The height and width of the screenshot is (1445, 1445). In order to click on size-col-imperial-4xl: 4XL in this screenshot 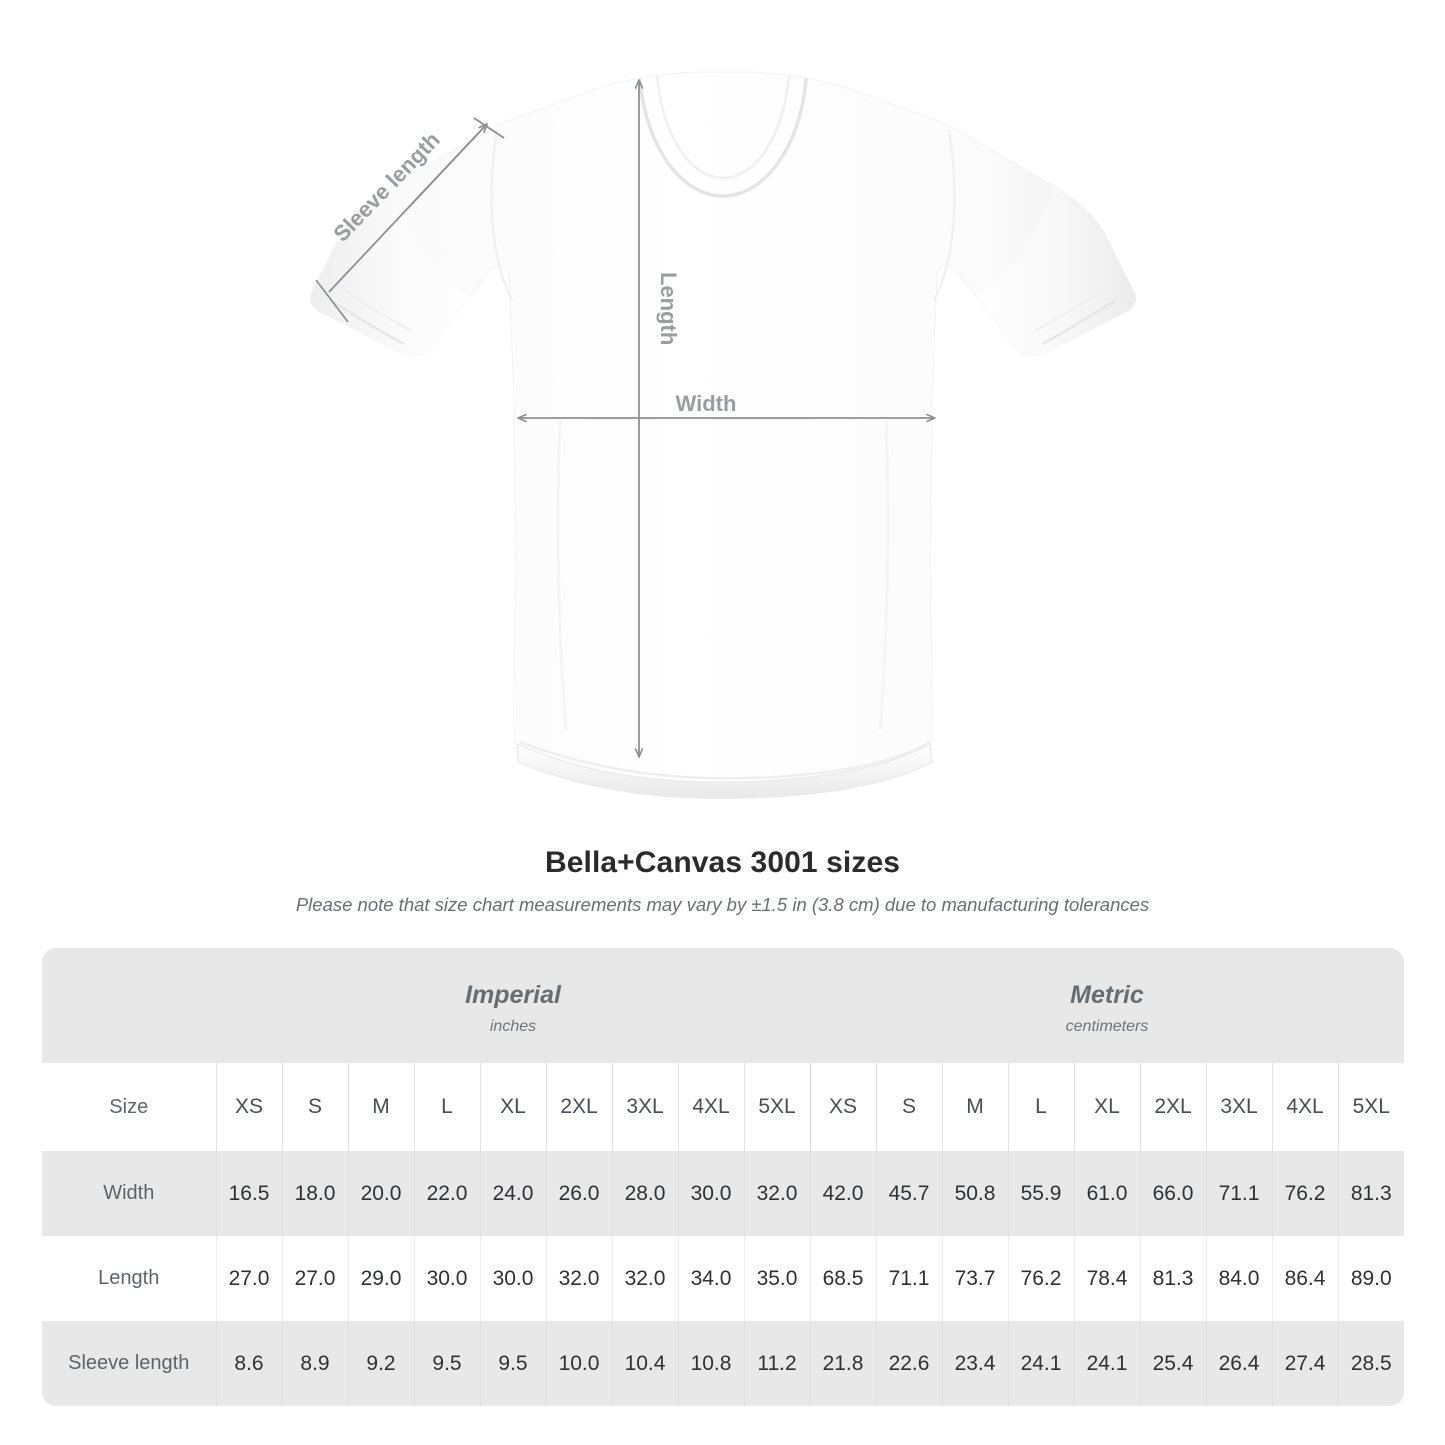, I will do `click(710, 1107)`.